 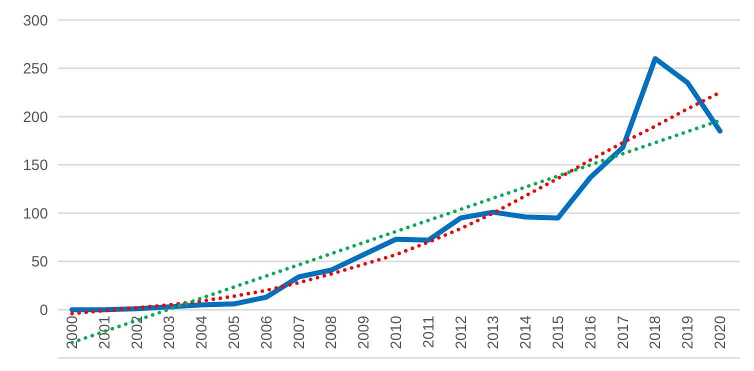 I want to click on y-tick-label: 300, so click(x=35, y=21).